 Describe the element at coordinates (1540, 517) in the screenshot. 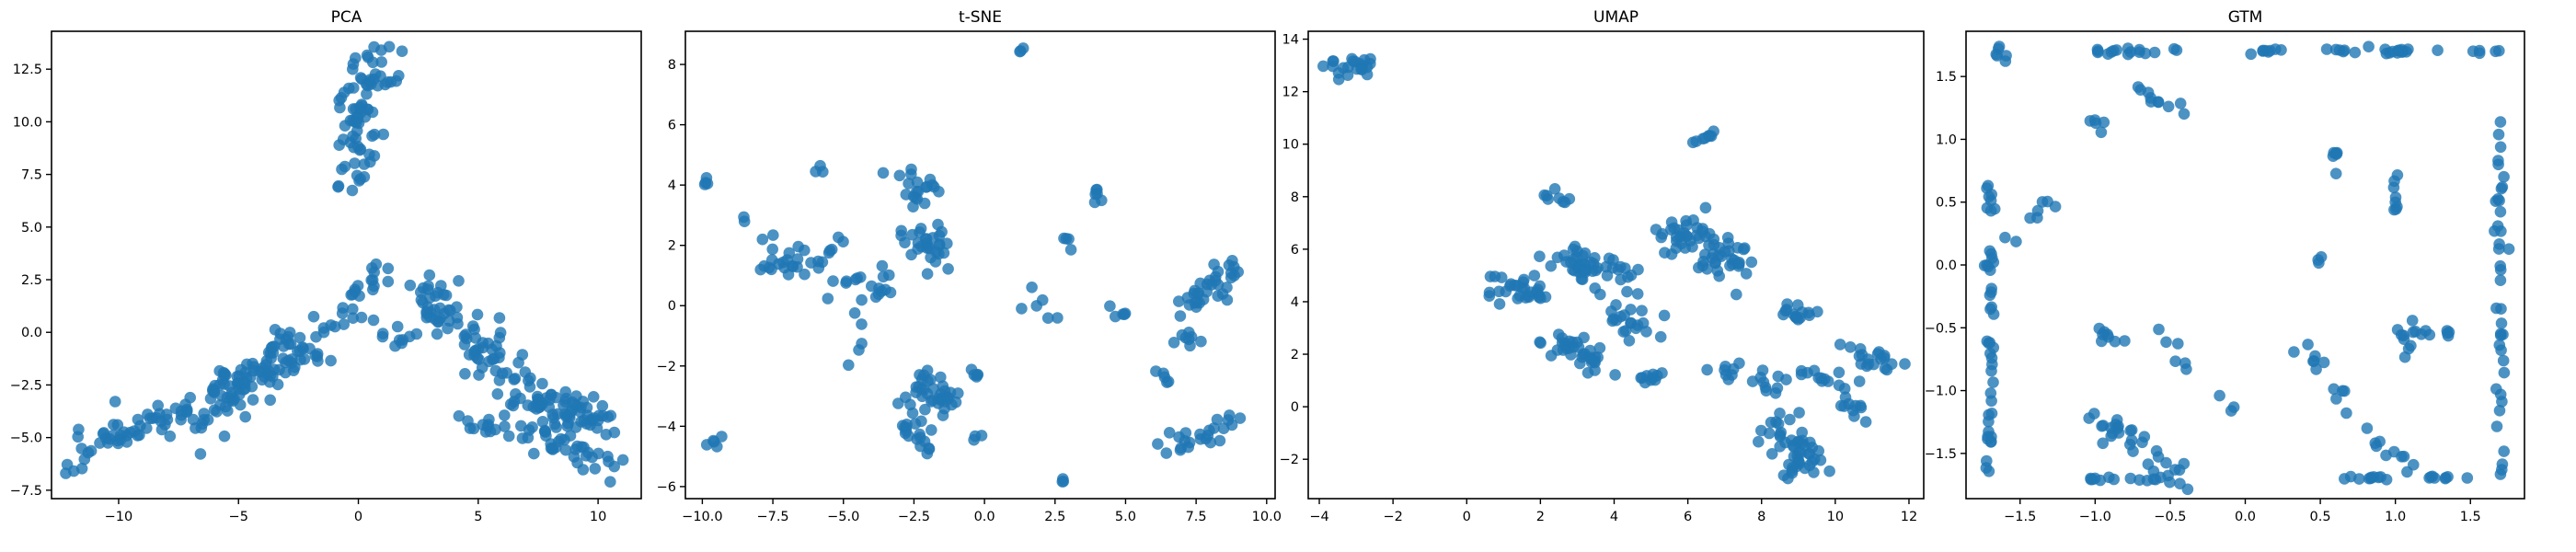

I see `x-tick-label: 2` at that location.